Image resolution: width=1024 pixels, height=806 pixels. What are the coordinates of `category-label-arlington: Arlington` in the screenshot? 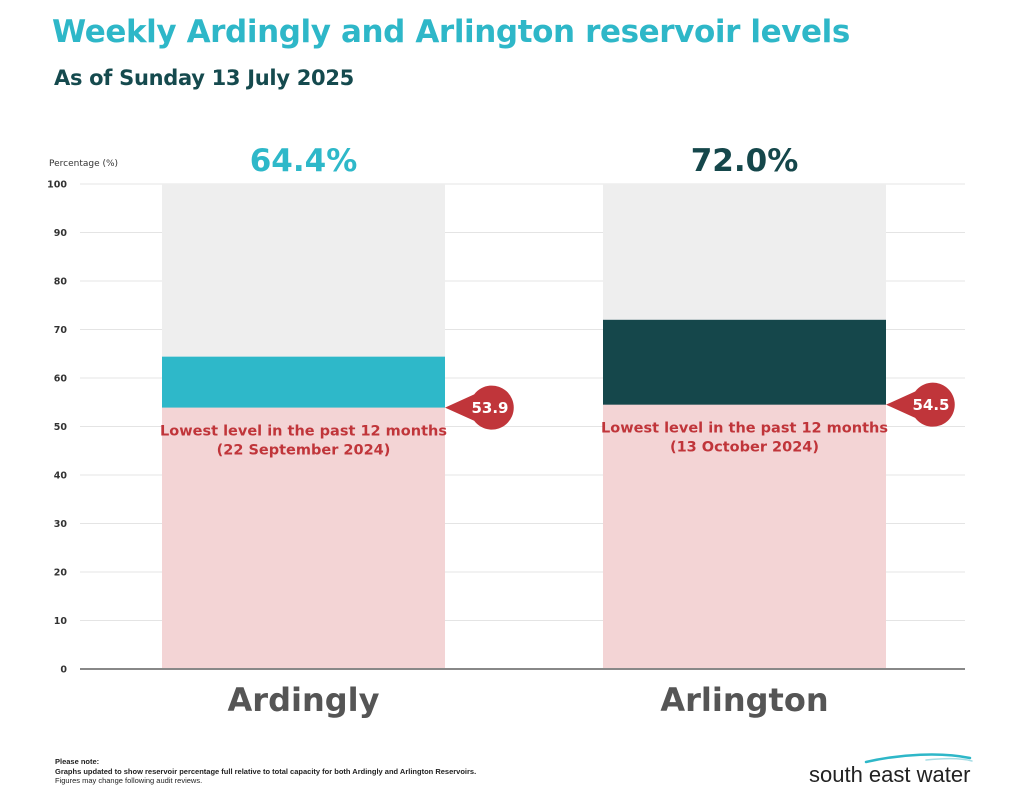 It's located at (744, 700).